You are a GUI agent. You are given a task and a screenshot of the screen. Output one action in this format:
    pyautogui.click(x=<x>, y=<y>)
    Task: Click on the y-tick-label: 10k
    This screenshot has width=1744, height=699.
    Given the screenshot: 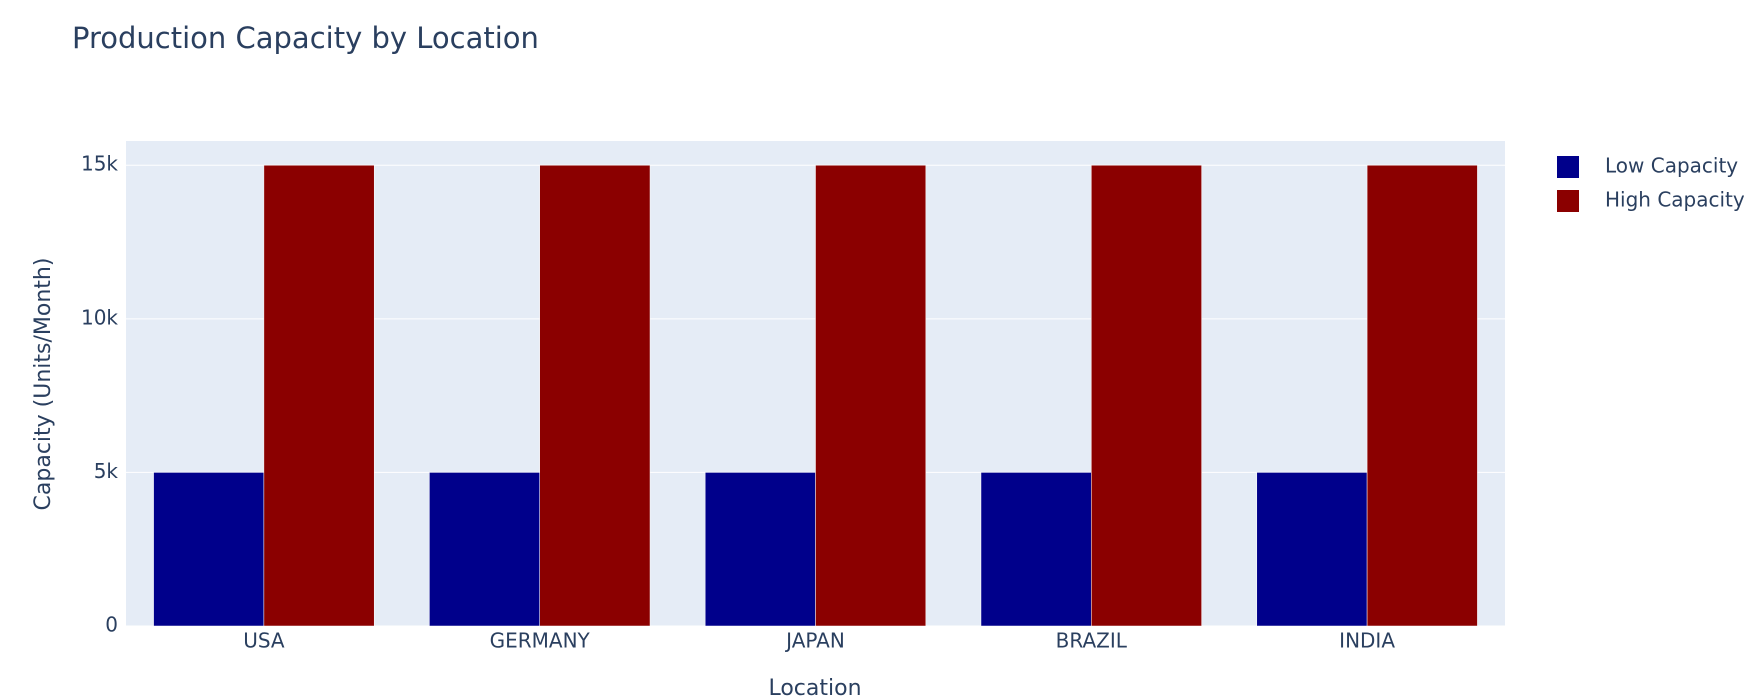 What is the action you would take?
    pyautogui.click(x=99, y=317)
    